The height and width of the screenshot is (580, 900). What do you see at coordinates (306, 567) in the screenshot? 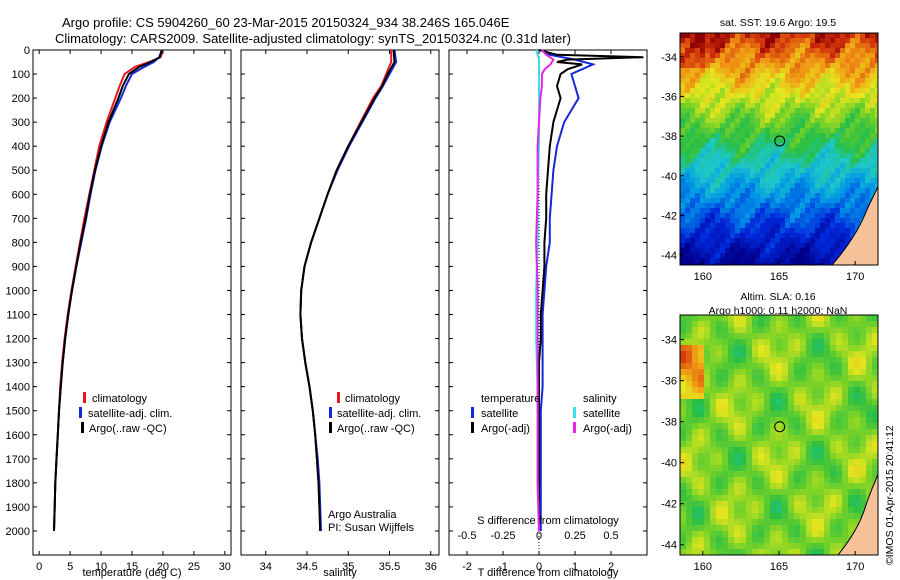
I see `x-tick-label: 34.5` at bounding box center [306, 567].